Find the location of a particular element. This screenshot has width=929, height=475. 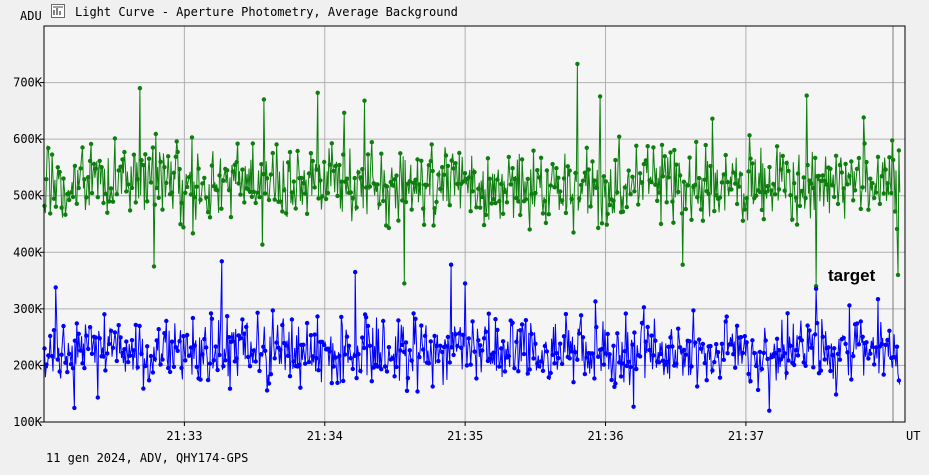

x-tick-label: 21:34 is located at coordinates (325, 436).